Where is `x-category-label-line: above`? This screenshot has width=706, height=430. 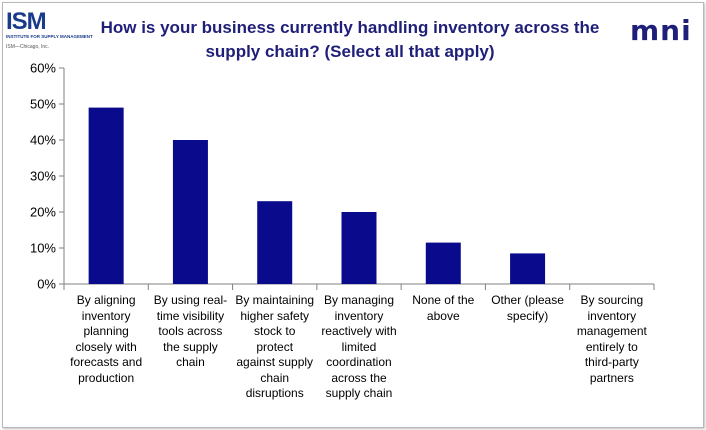
x-category-label-line: above is located at coordinates (443, 315).